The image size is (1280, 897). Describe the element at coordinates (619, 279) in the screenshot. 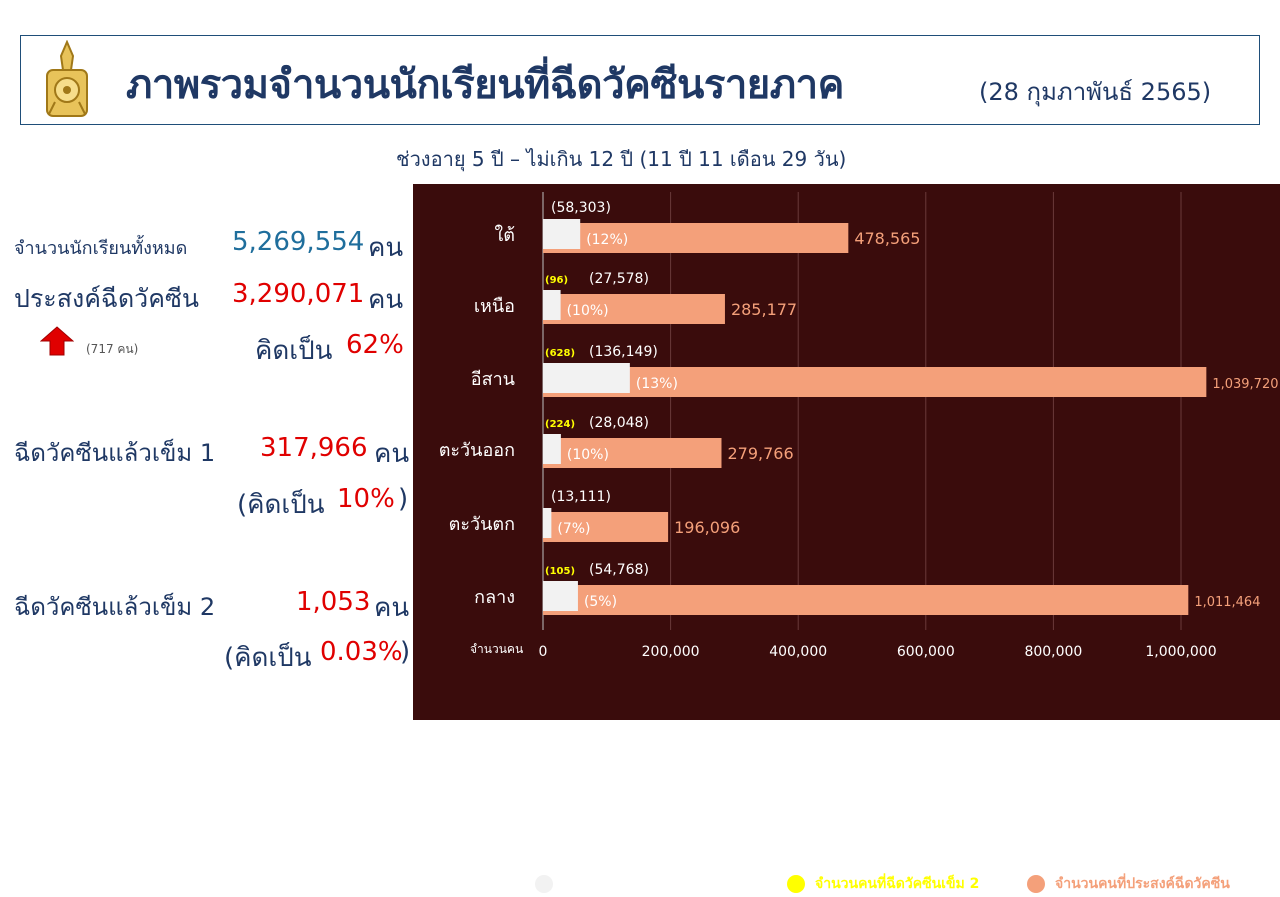

I see `dose1-value-label: (27,578)` at that location.